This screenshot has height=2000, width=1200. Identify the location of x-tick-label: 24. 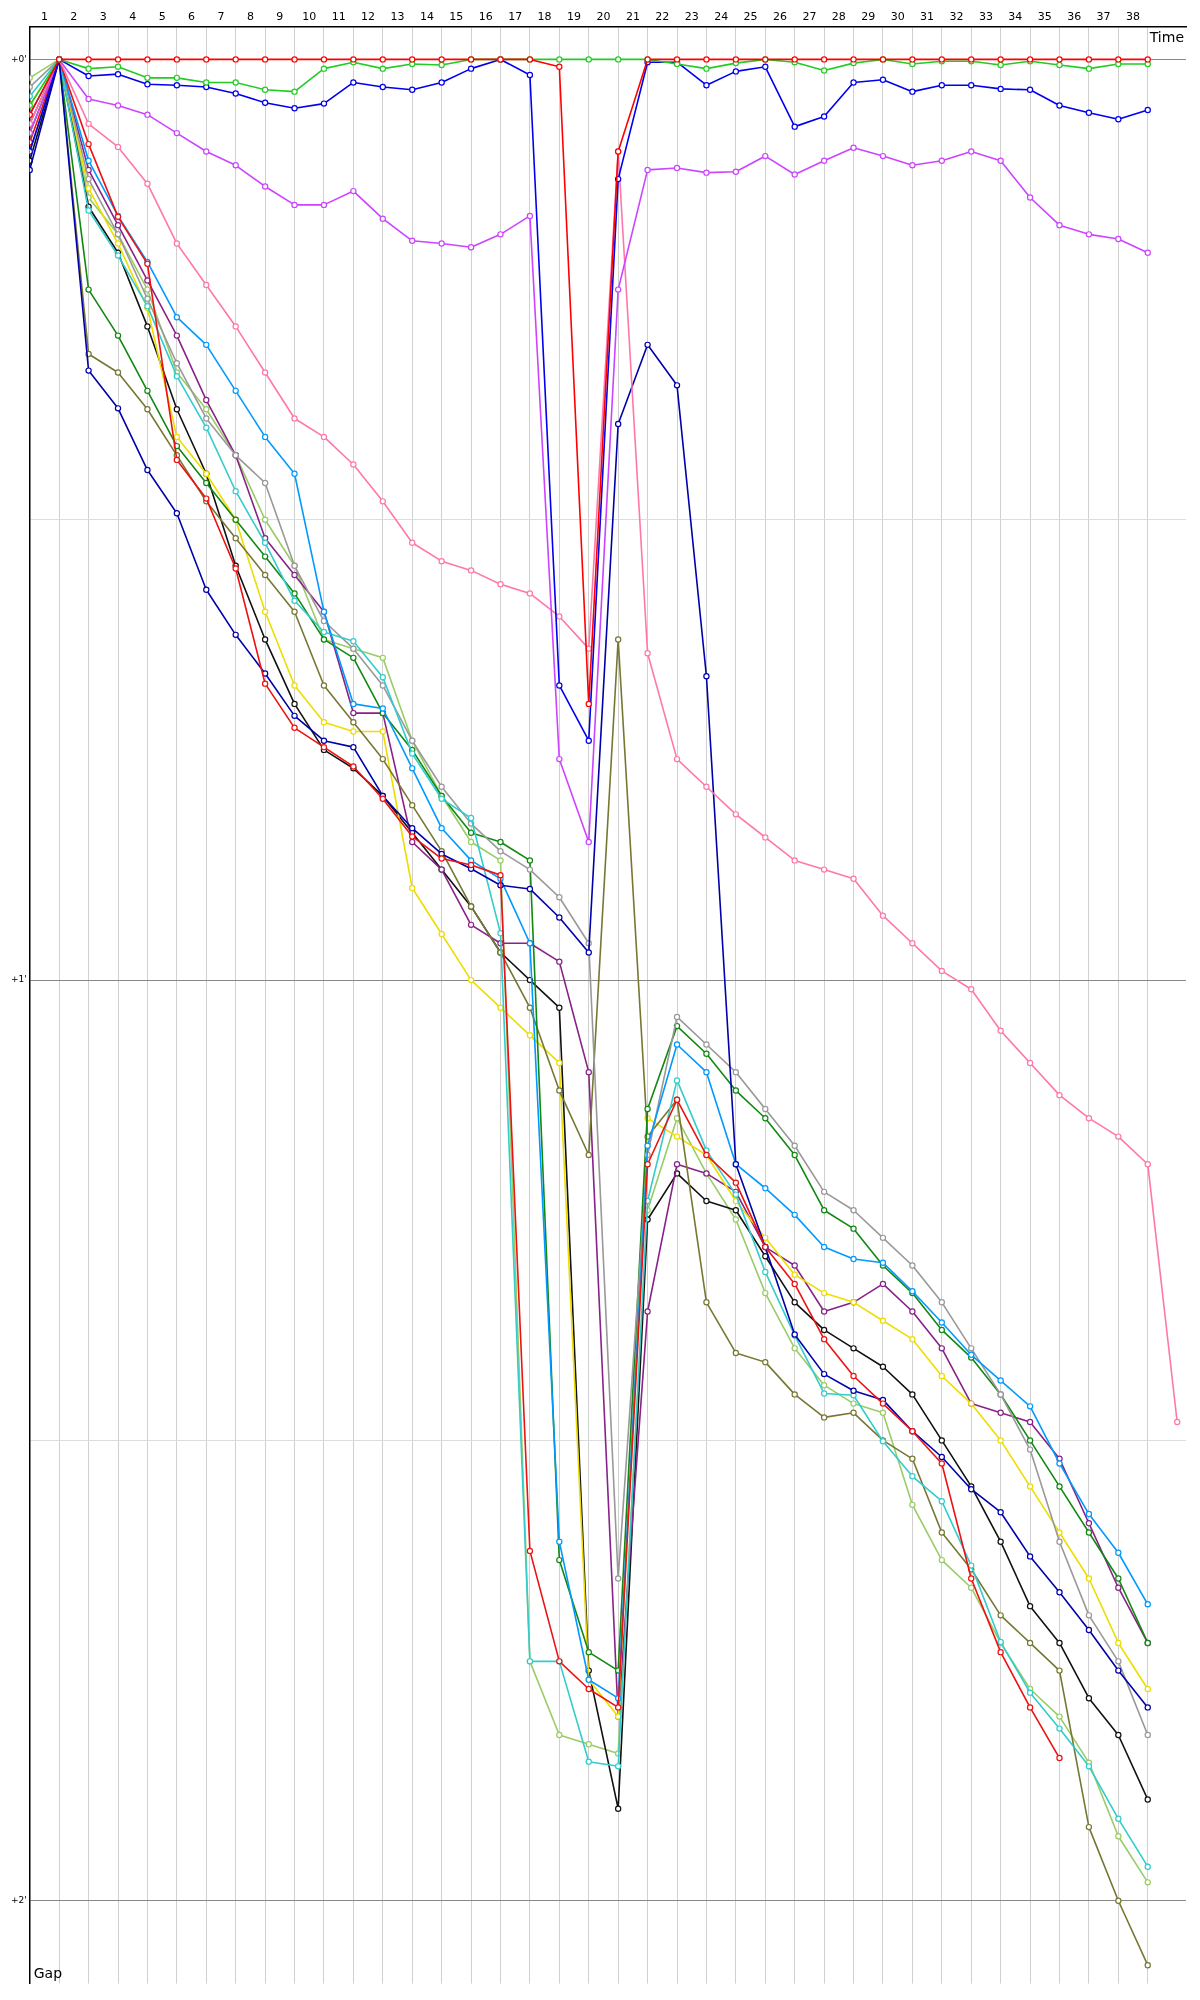
(721, 17).